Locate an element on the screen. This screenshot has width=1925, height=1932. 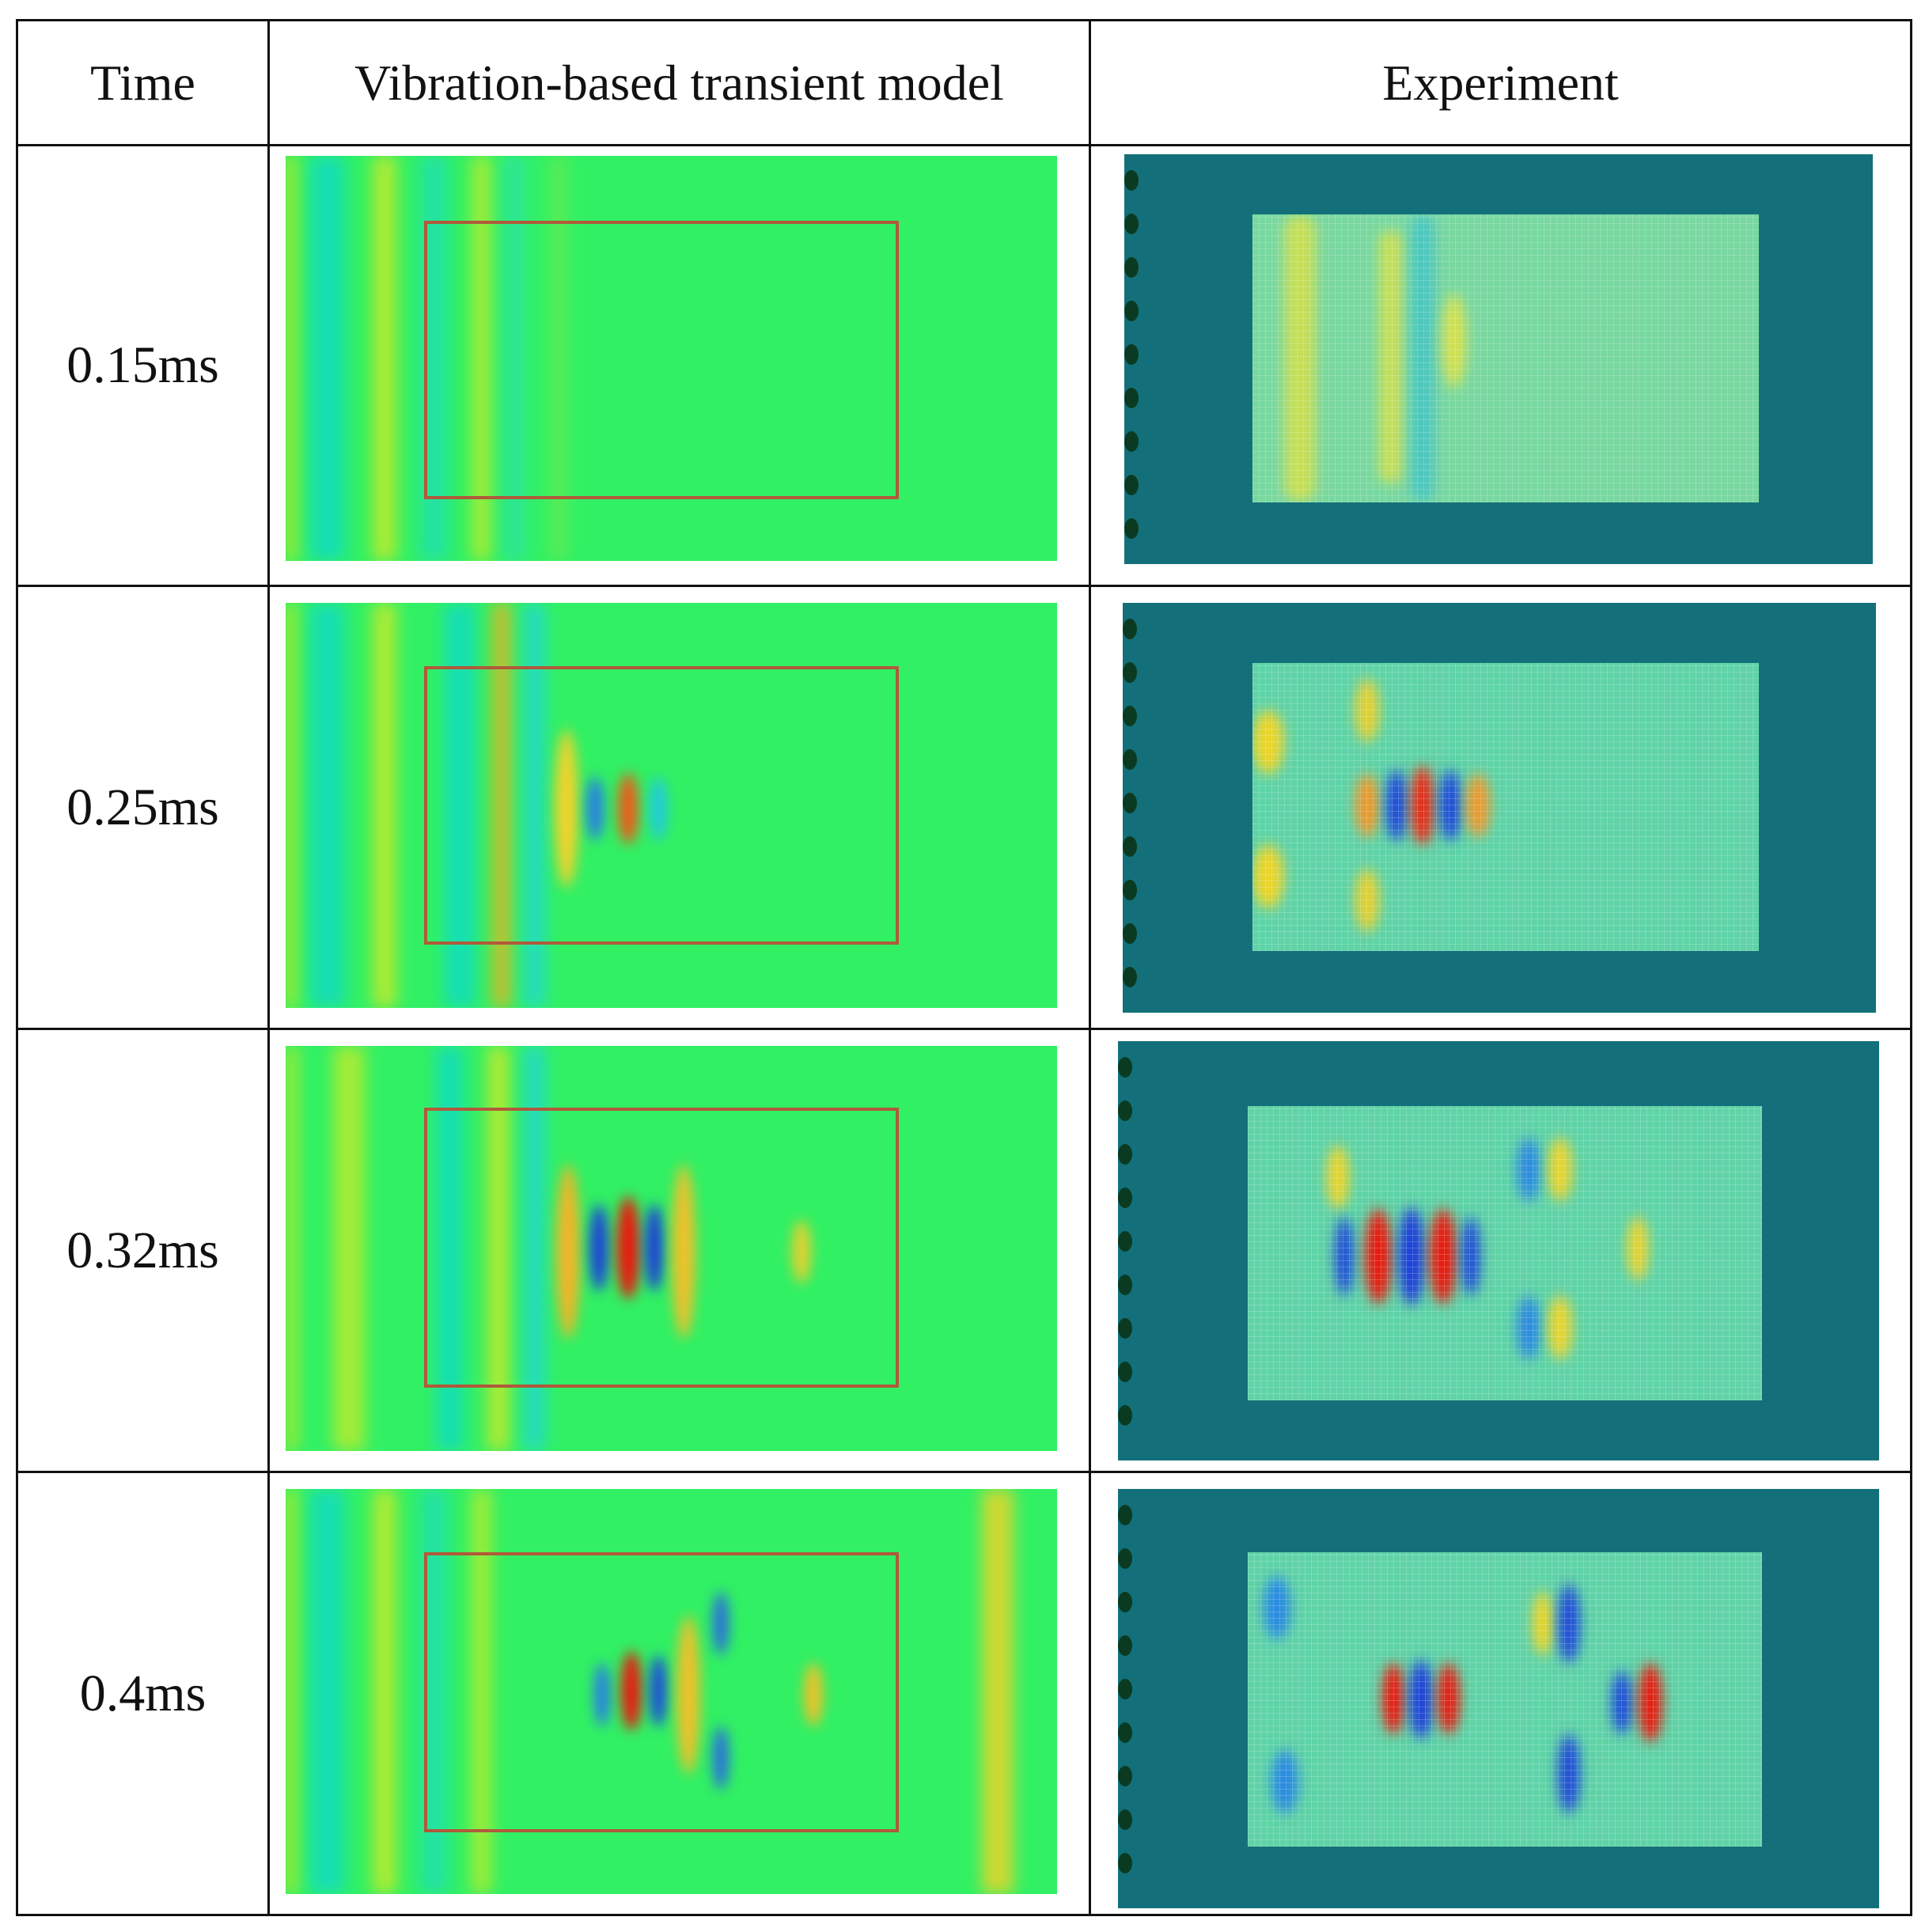
time-cell: 0.4ms is located at coordinates (143, 1693).